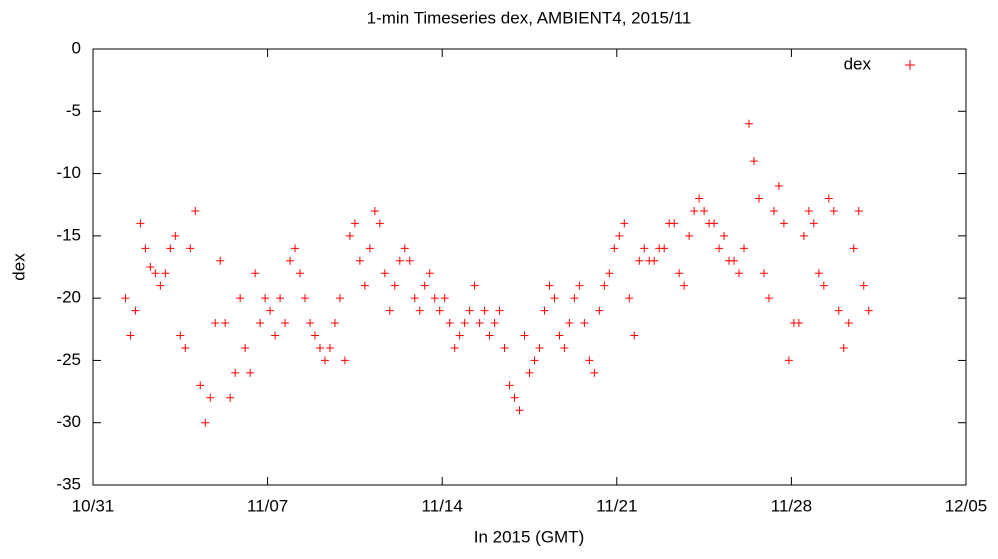 This screenshot has height=559, width=998. I want to click on y-tick-label: -15, so click(68, 234).